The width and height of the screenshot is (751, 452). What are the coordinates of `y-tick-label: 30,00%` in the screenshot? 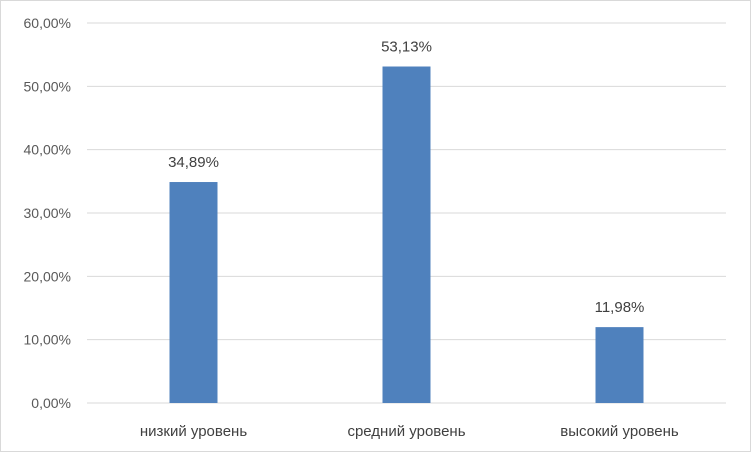 It's located at (47, 213).